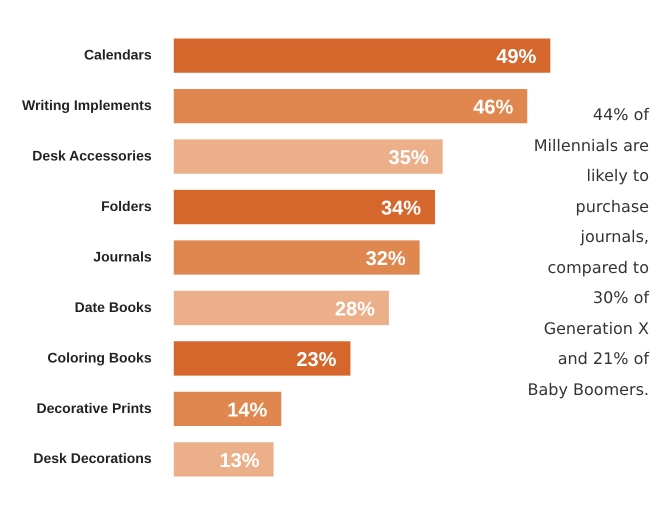  I want to click on data-label: 34%, so click(401, 209).